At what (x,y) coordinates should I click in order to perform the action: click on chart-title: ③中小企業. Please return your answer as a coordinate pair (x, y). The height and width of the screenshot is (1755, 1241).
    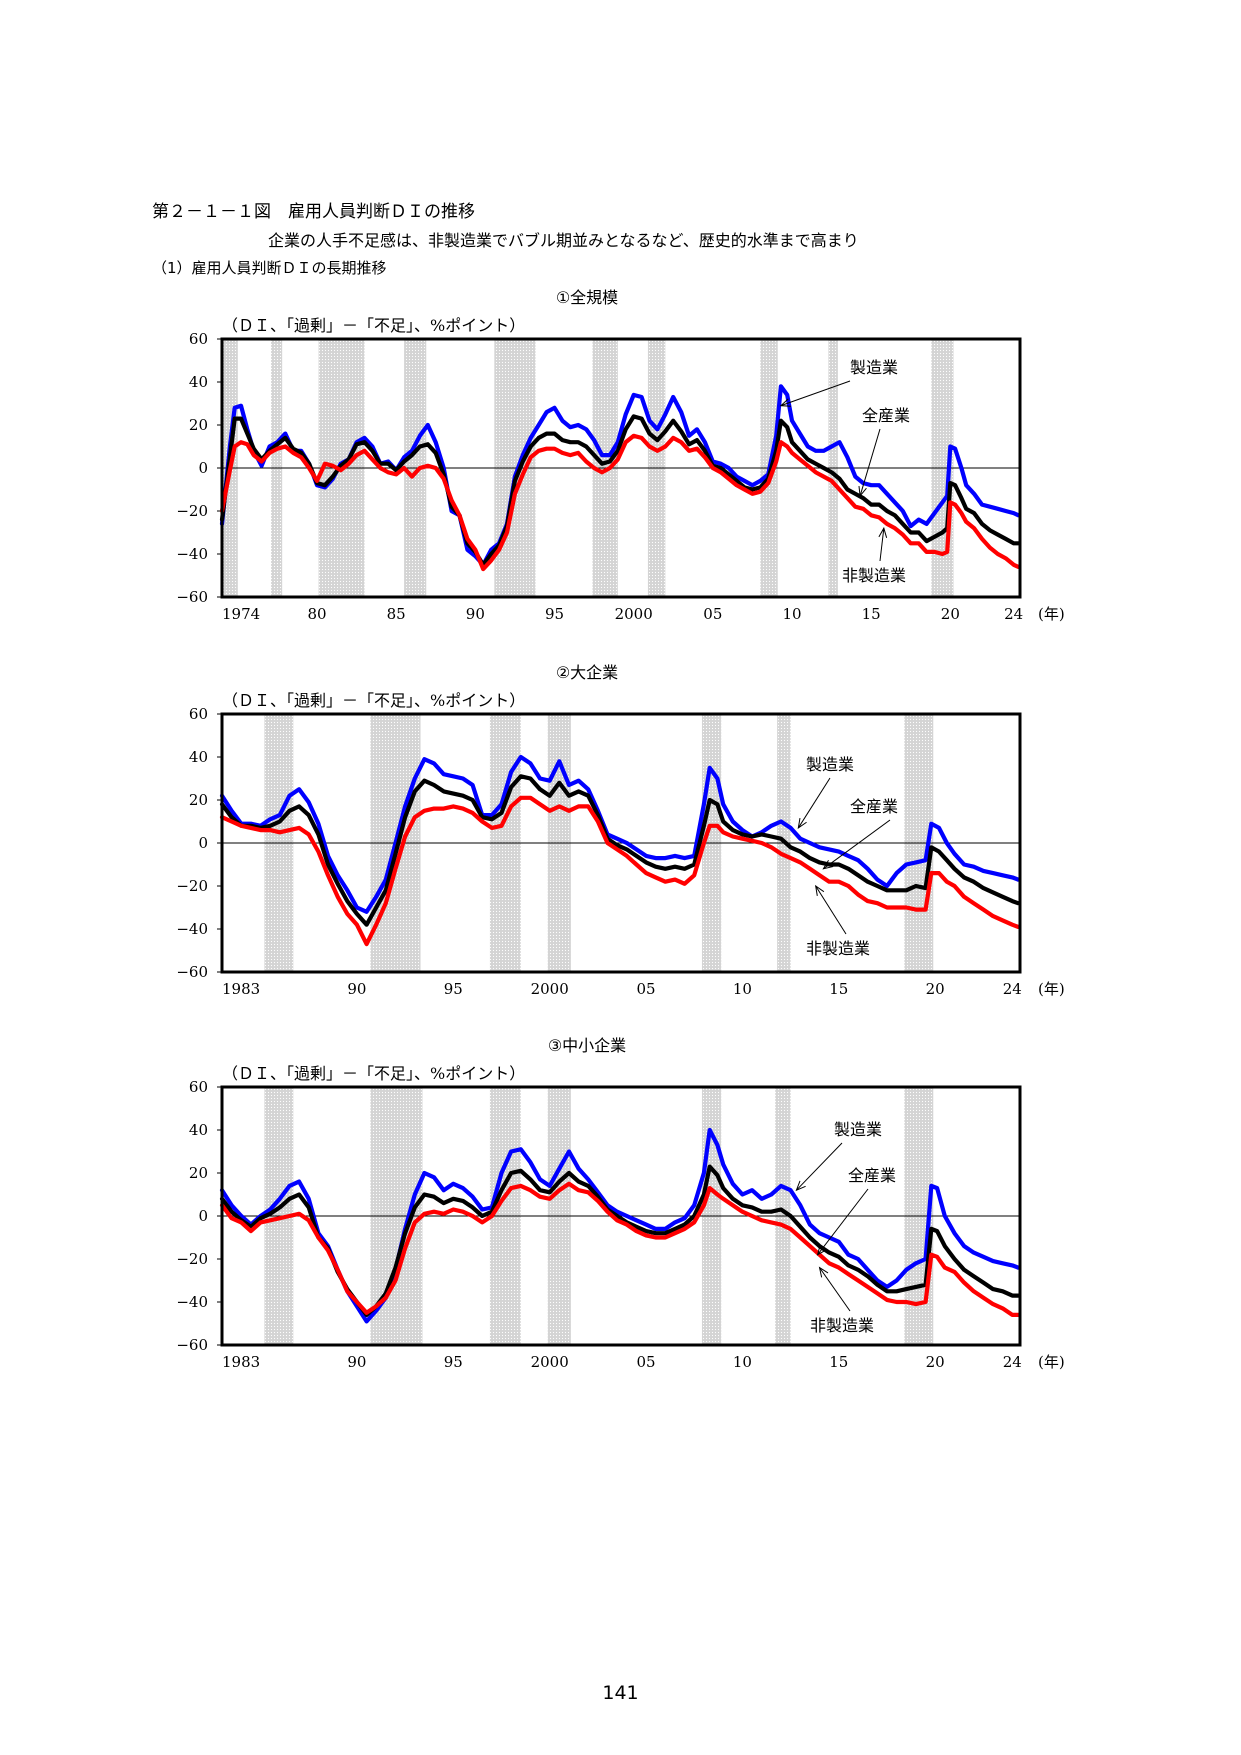
    Looking at the image, I should click on (587, 1045).